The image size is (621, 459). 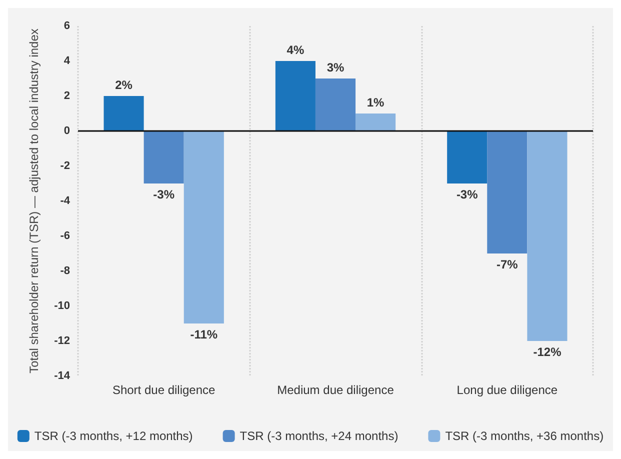 What do you see at coordinates (65, 271) in the screenshot?
I see `y-tick-label: -8` at bounding box center [65, 271].